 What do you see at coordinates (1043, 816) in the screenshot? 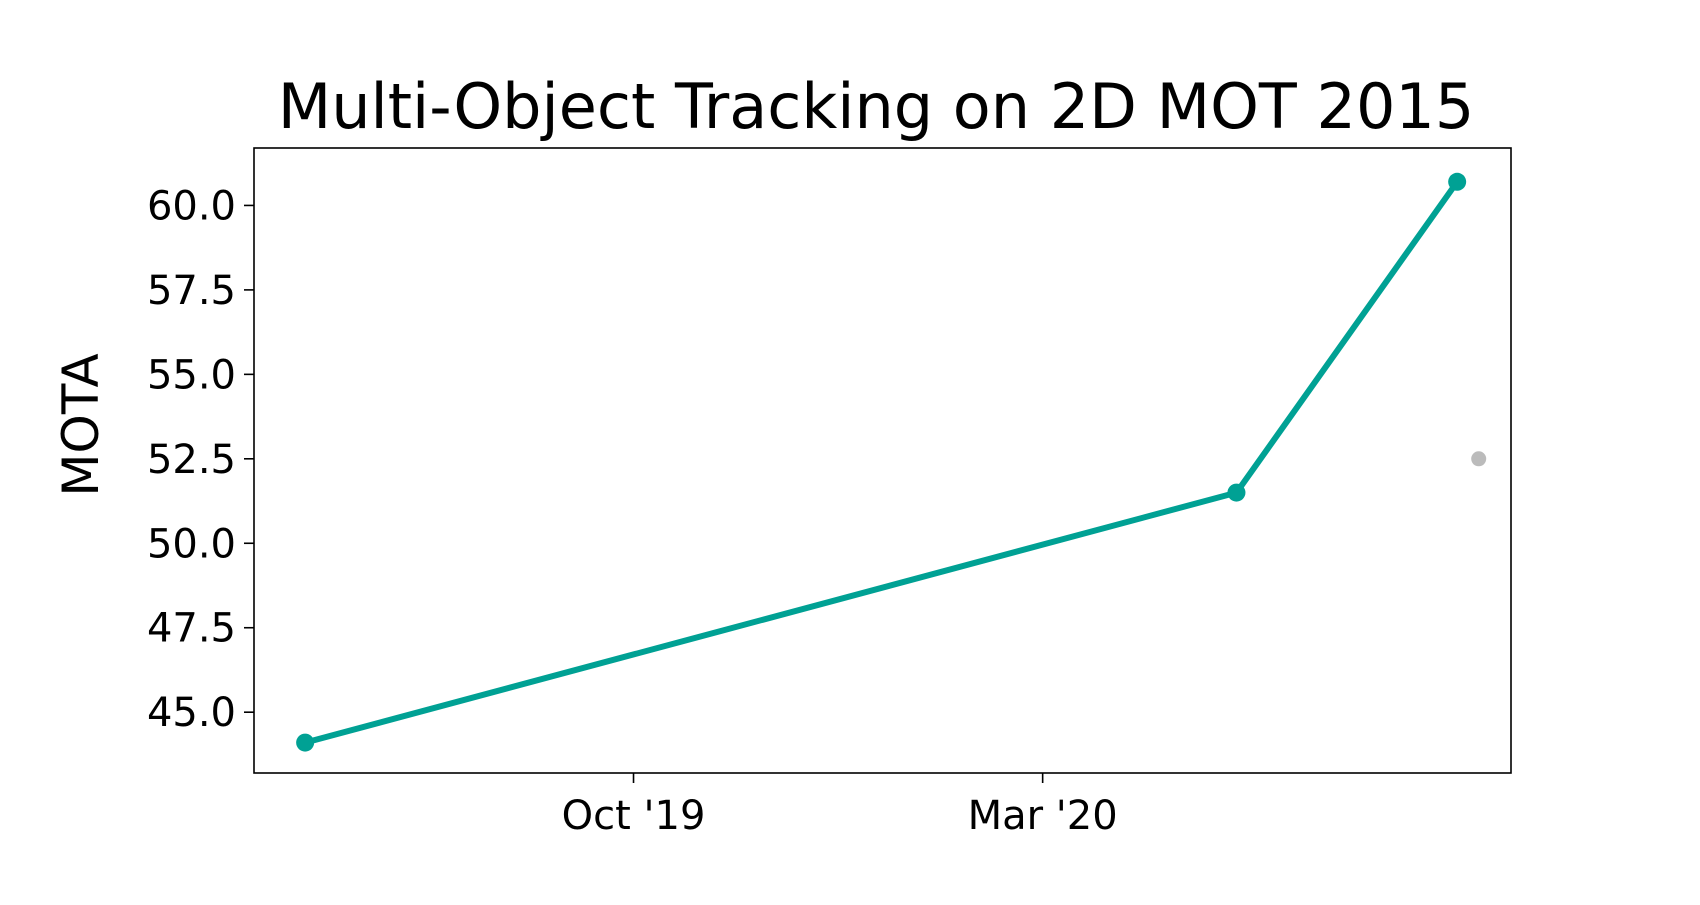
I see `x-tick-label: Mar '20` at bounding box center [1043, 816].